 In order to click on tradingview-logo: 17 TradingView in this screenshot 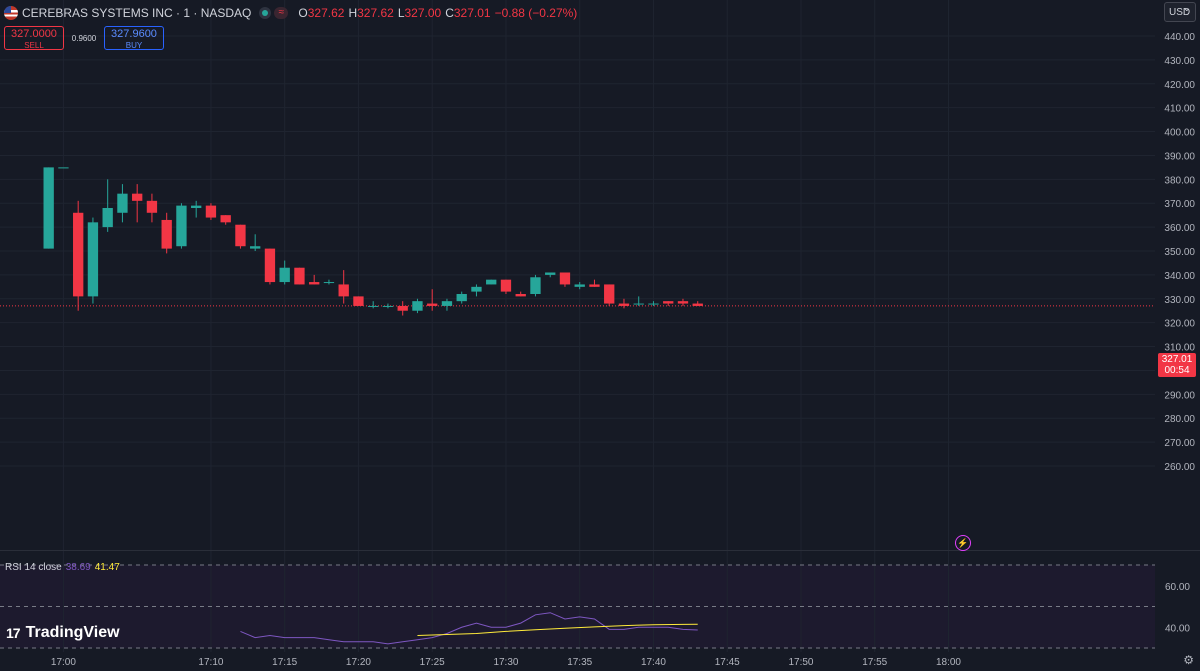, I will do `click(63, 633)`.